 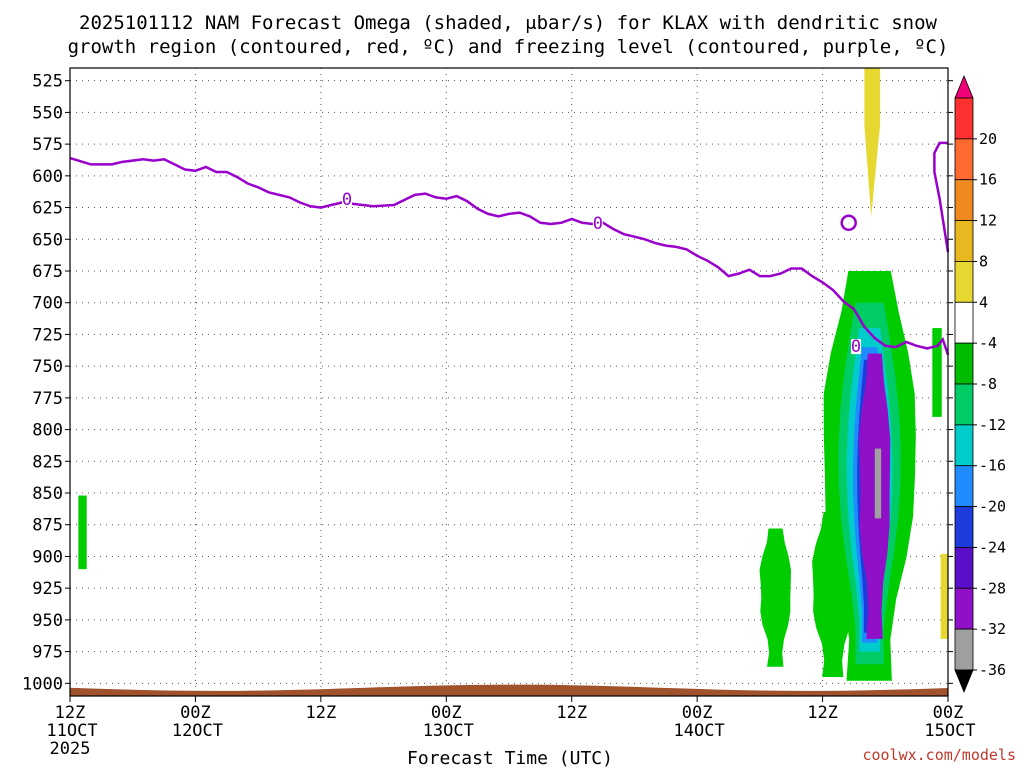 What do you see at coordinates (47, 431) in the screenshot?
I see `y-tick-label: 800` at bounding box center [47, 431].